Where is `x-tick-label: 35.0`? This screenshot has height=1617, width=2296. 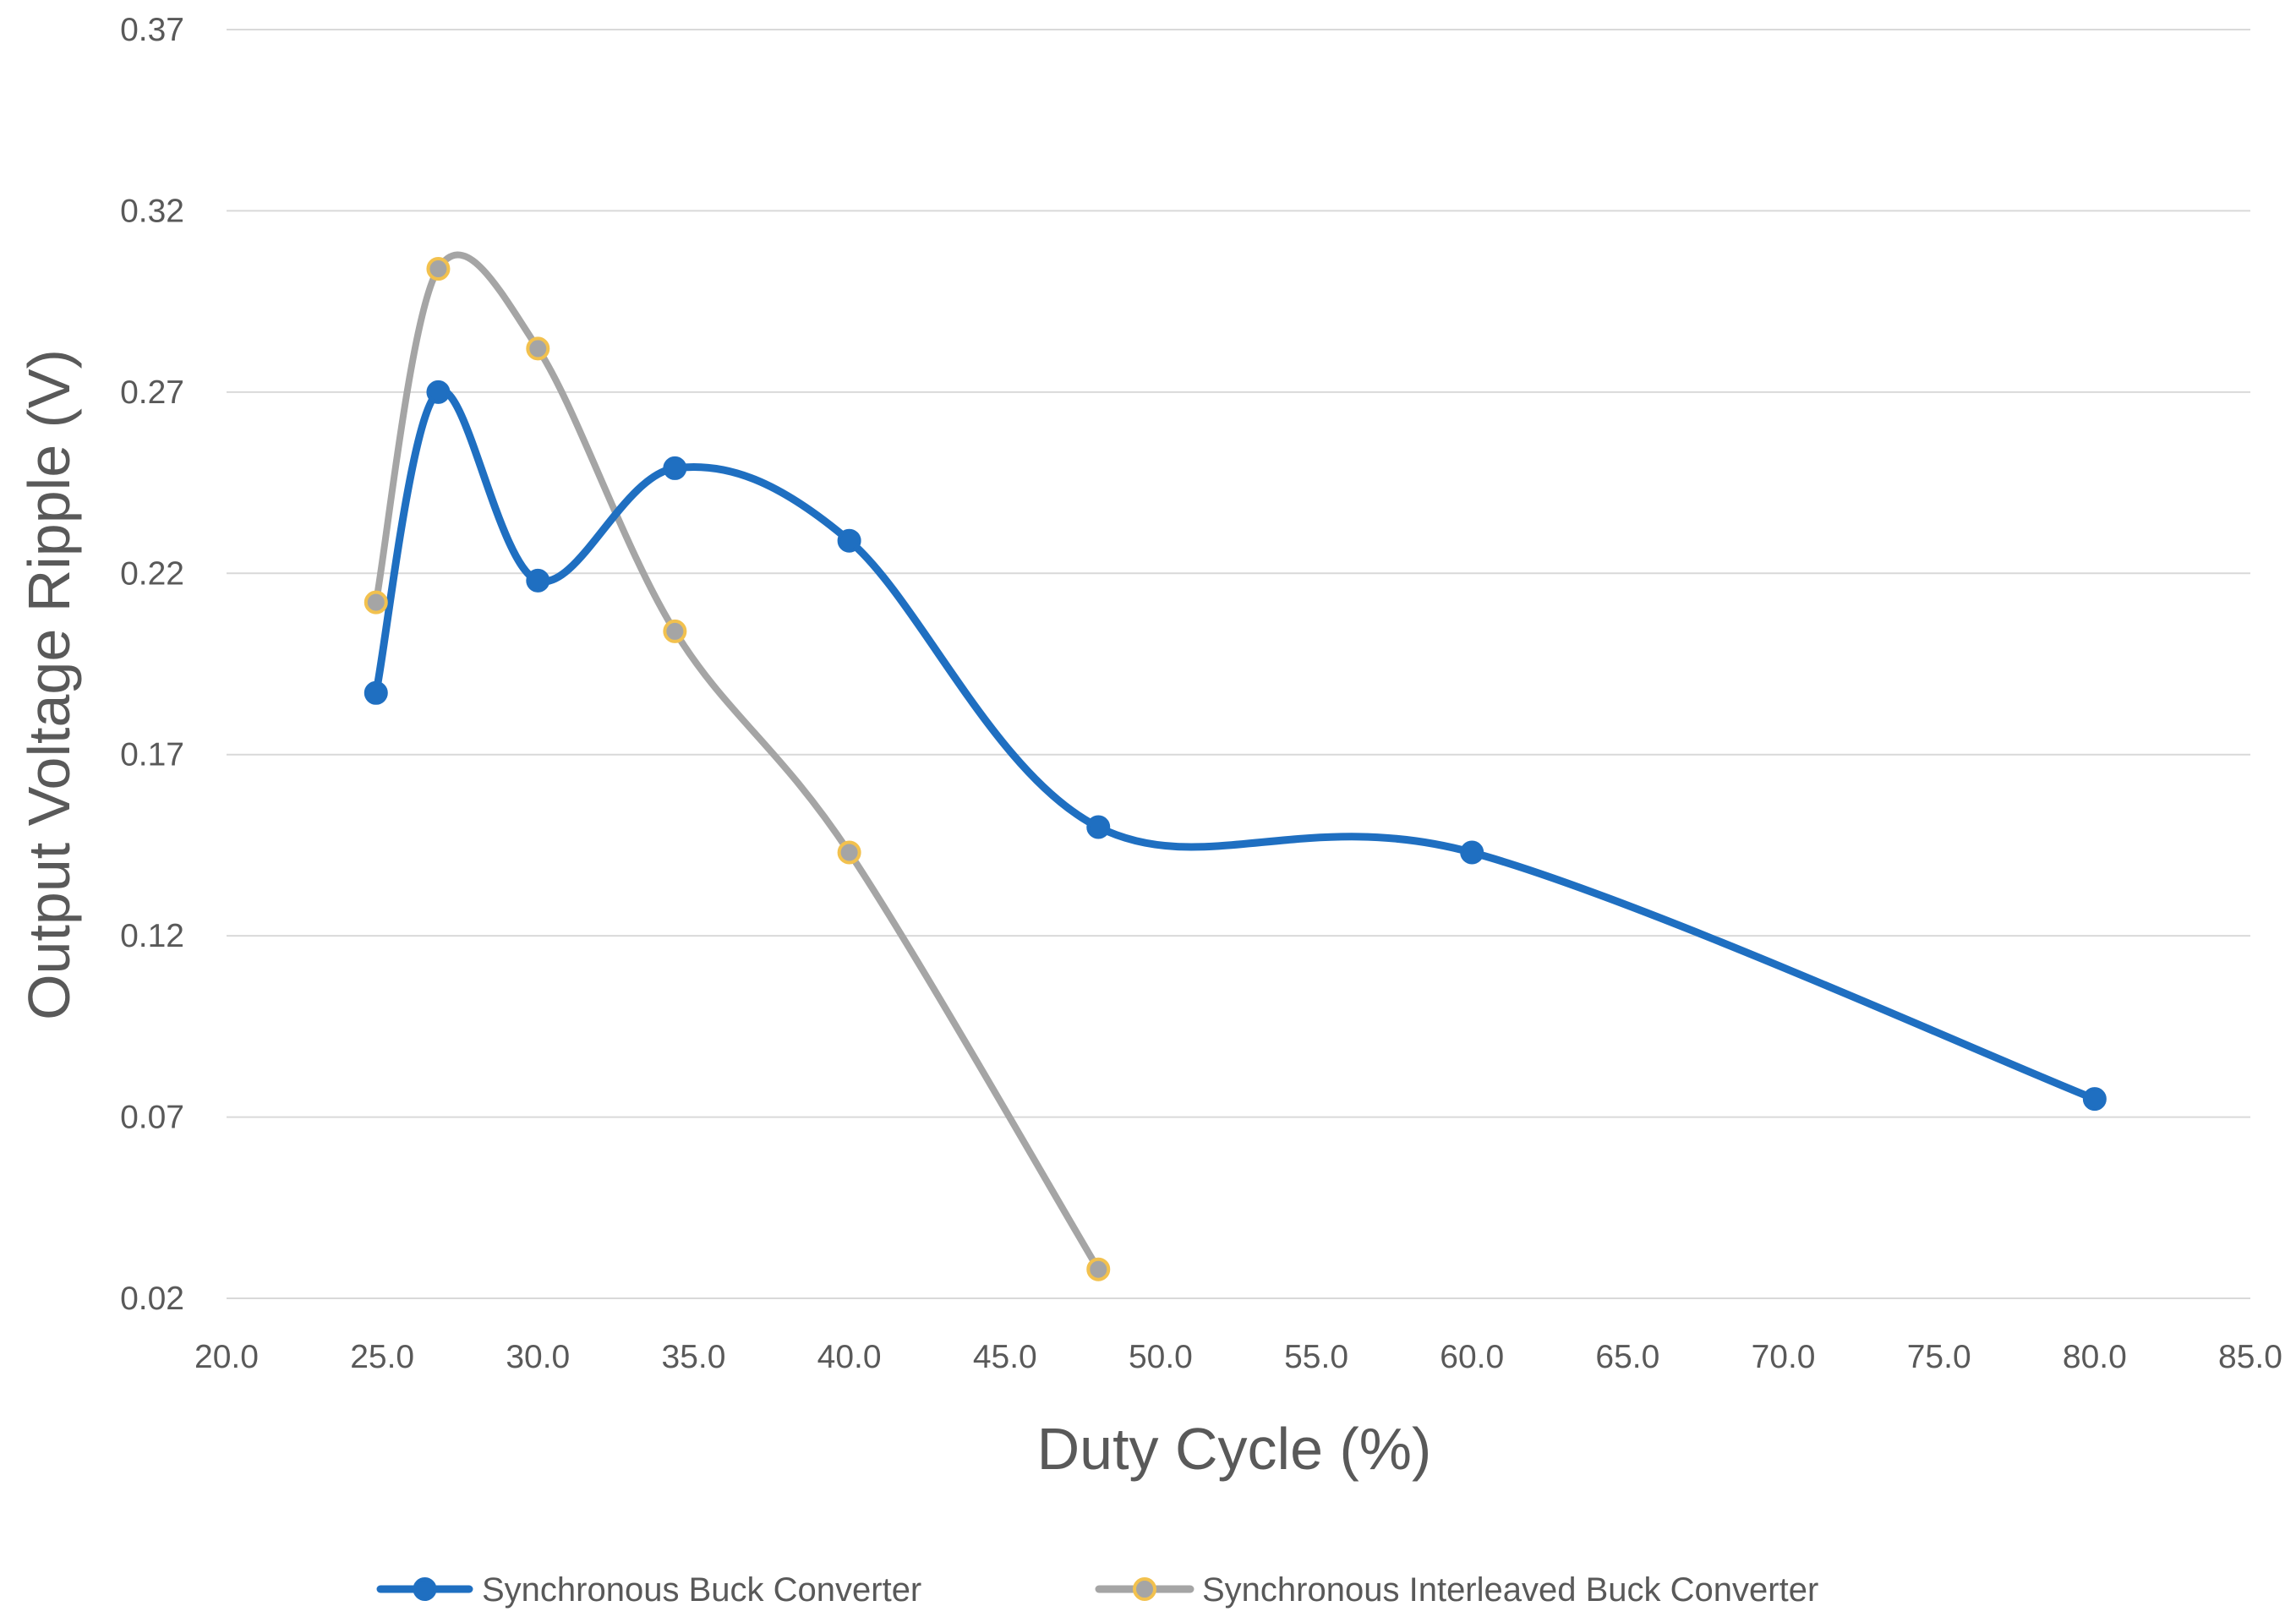 x-tick-label: 35.0 is located at coordinates (694, 1357).